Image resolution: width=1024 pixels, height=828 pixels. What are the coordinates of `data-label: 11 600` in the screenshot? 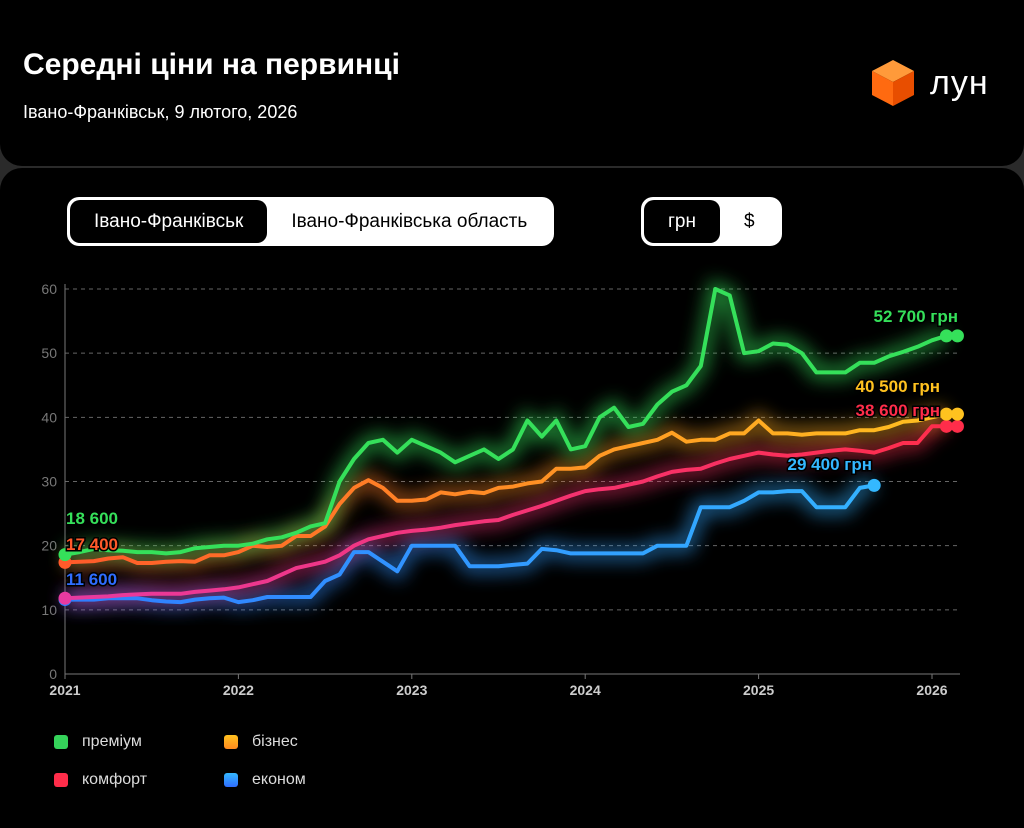 It's located at (91, 579).